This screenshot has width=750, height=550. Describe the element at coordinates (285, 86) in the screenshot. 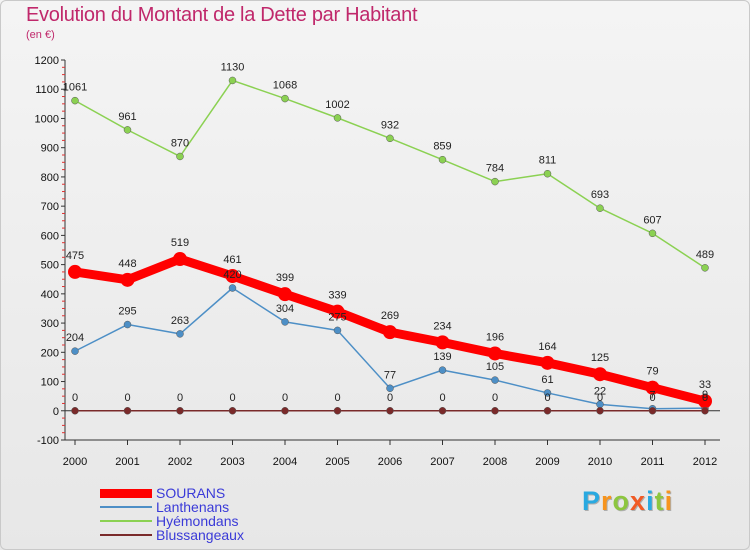

I see `data-label: 1068` at that location.